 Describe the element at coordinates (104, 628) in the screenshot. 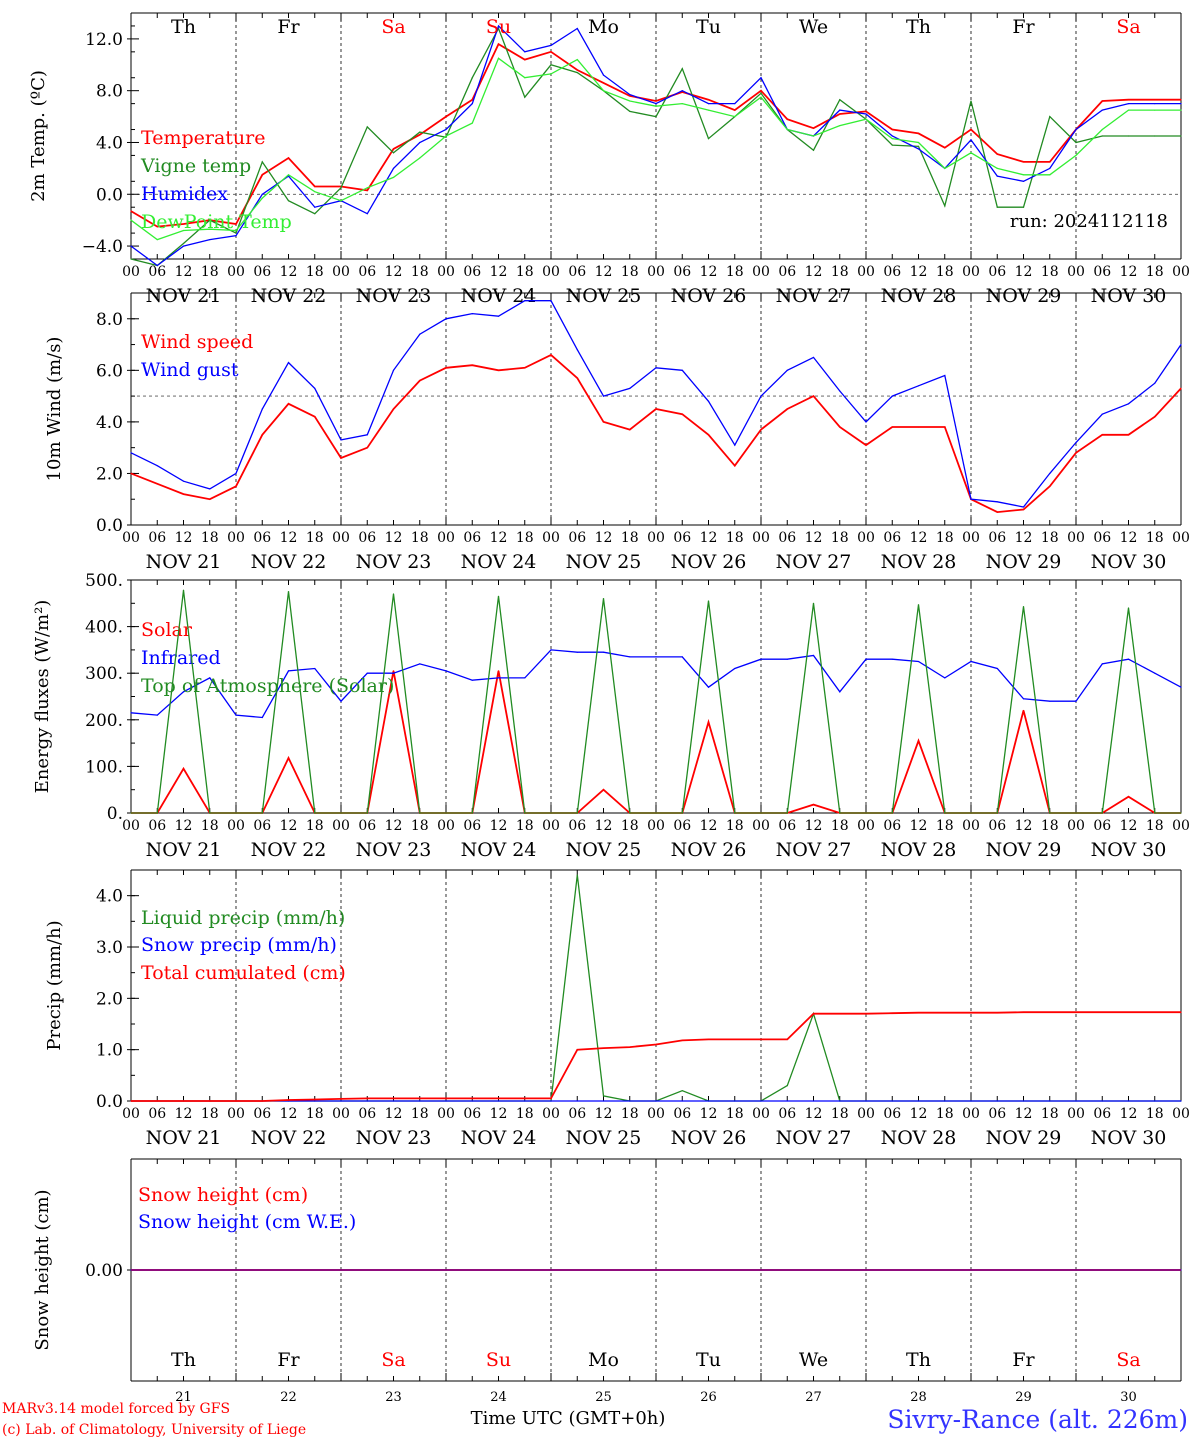

I see `y-tick-label: 400.` at that location.